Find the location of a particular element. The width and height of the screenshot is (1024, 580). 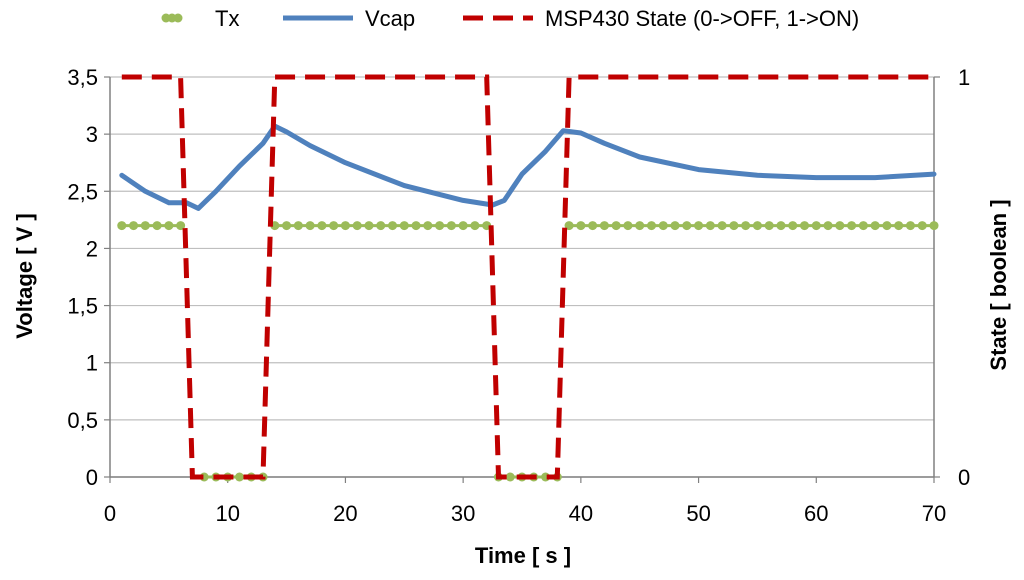

y-axis-title-left: Voltage [ V ] is located at coordinates (24, 276).